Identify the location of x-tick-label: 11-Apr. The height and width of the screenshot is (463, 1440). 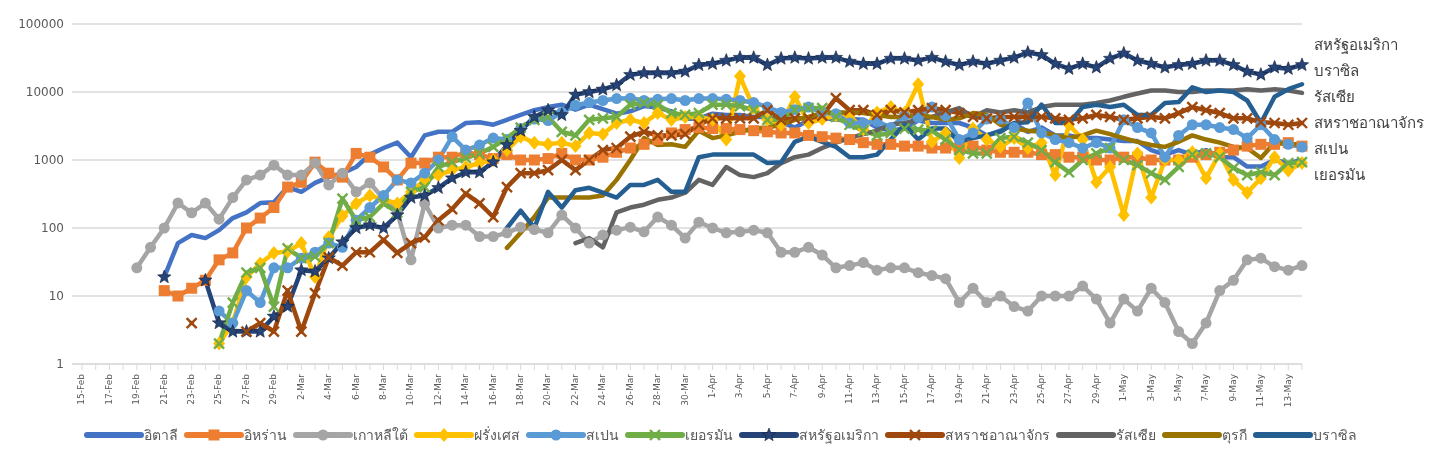
(849, 389).